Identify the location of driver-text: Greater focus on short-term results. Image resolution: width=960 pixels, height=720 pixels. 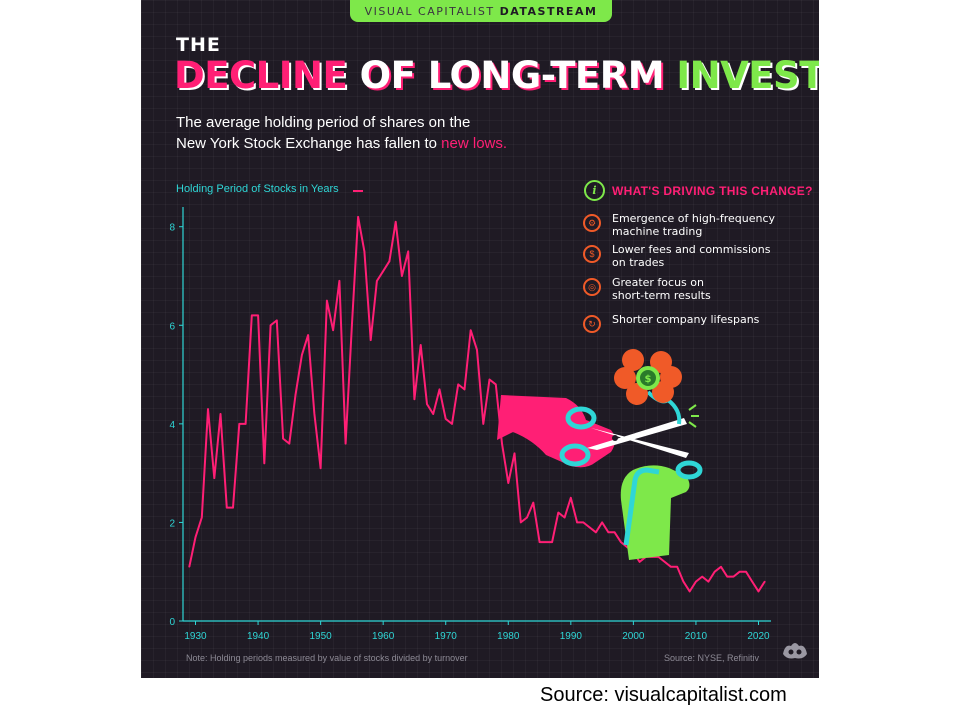
(661, 289).